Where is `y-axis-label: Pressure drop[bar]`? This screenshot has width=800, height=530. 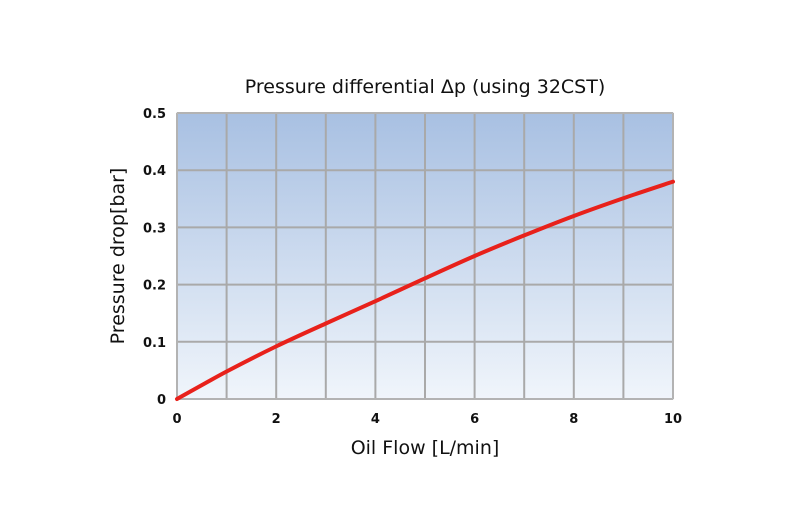
y-axis-label: Pressure drop[bar] is located at coordinates (118, 256).